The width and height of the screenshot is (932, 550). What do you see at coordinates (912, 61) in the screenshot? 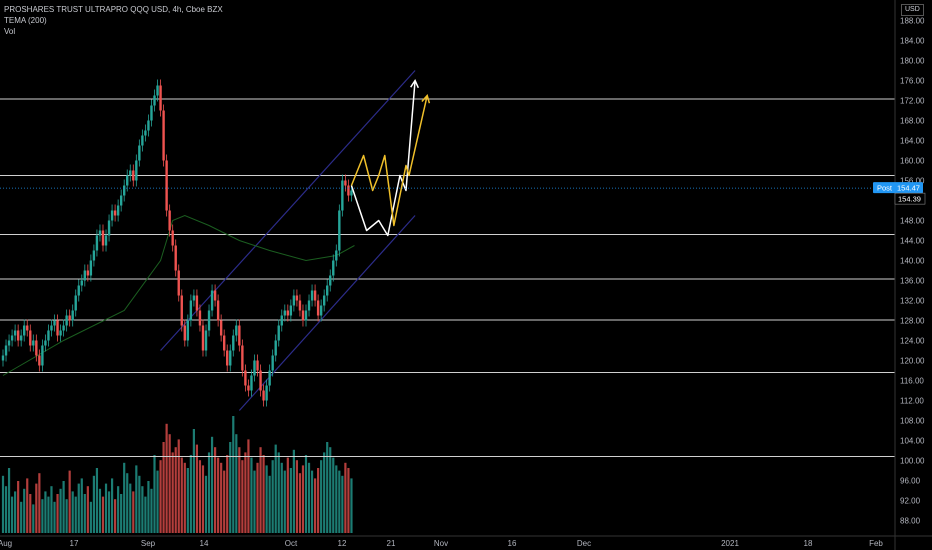
I see `y-tick-label: 180.00` at bounding box center [912, 61].